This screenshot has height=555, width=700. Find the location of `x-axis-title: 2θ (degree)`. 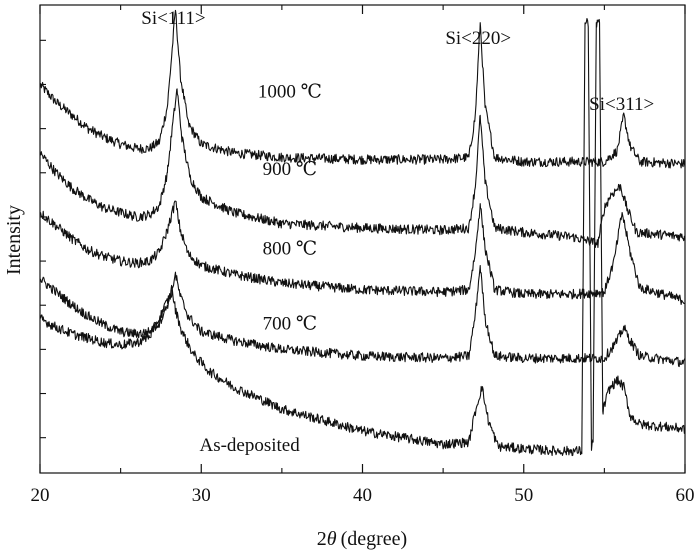

x-axis-title: 2θ (degree) is located at coordinates (362, 539).